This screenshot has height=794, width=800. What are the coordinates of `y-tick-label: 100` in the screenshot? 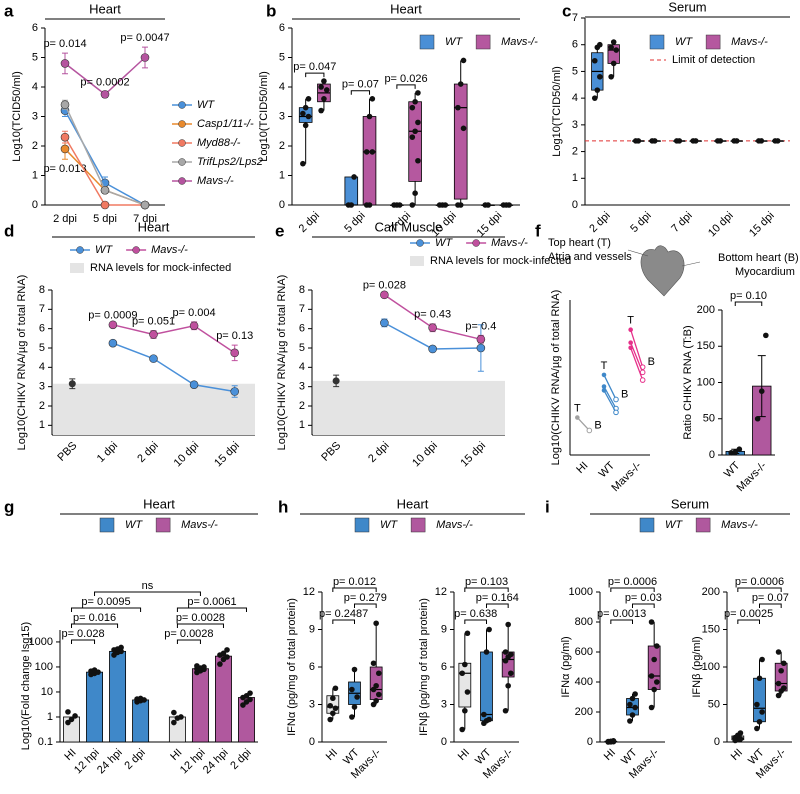 It's located at (706, 382).